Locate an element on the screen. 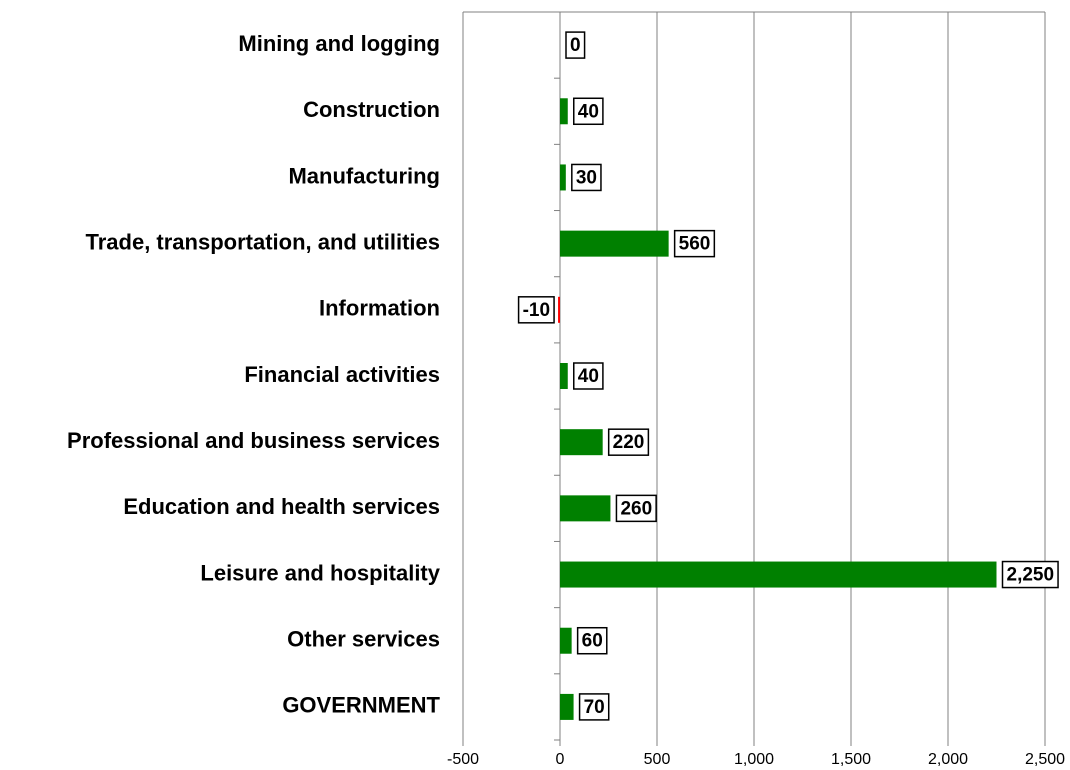 The height and width of the screenshot is (770, 1070). x-tick-label: 1,000 is located at coordinates (754, 759).